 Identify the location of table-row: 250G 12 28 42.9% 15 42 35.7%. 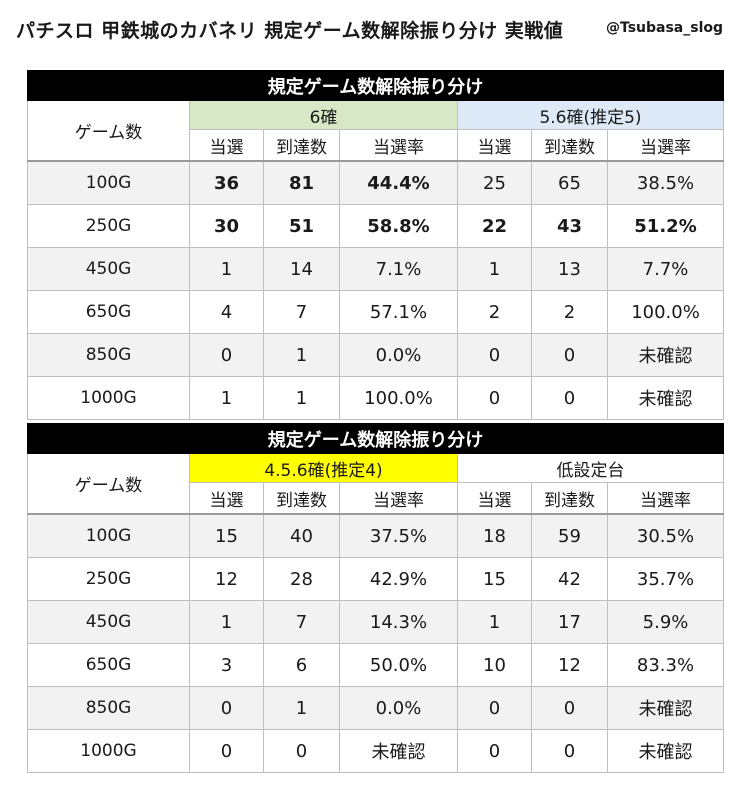
(376, 579).